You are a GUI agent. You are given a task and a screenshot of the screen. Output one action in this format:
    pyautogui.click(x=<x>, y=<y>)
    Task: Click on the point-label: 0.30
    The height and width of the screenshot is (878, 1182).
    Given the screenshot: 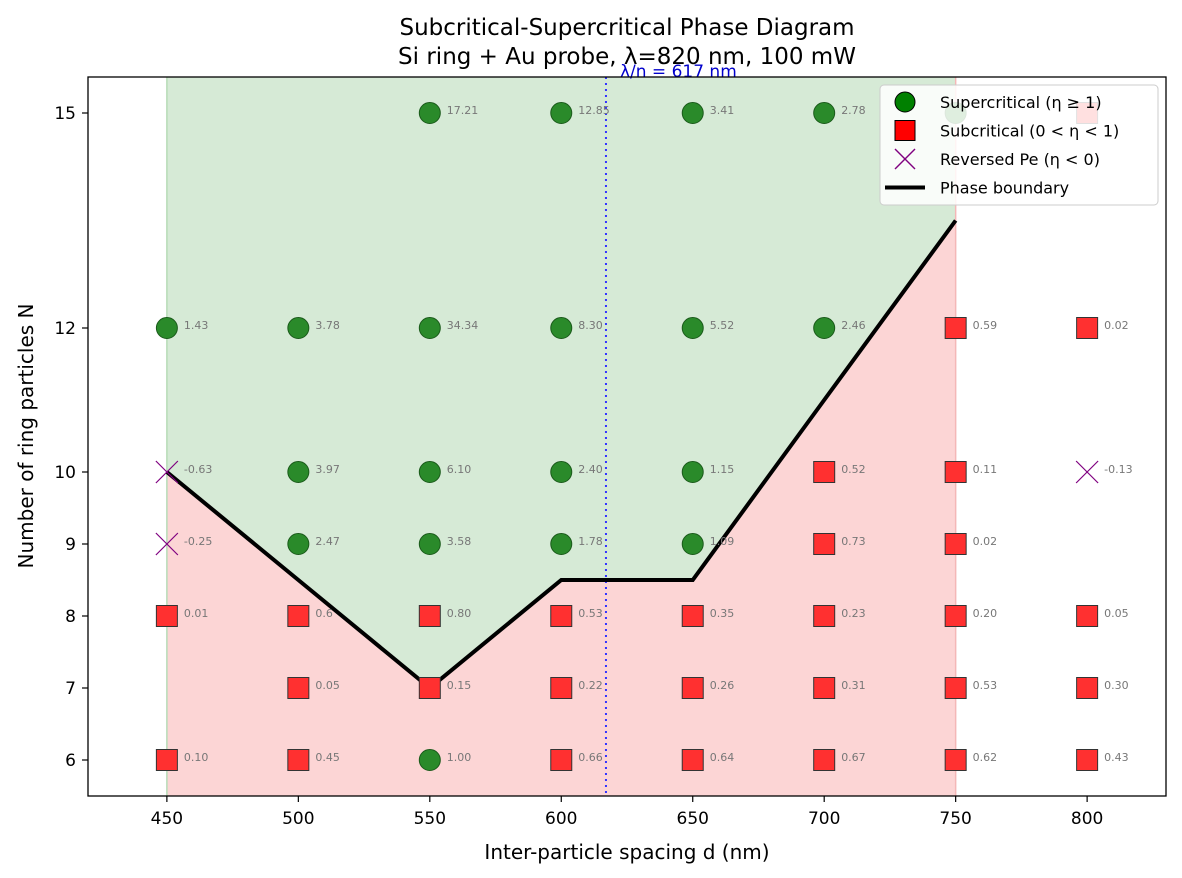 What is the action you would take?
    pyautogui.click(x=1116, y=685)
    